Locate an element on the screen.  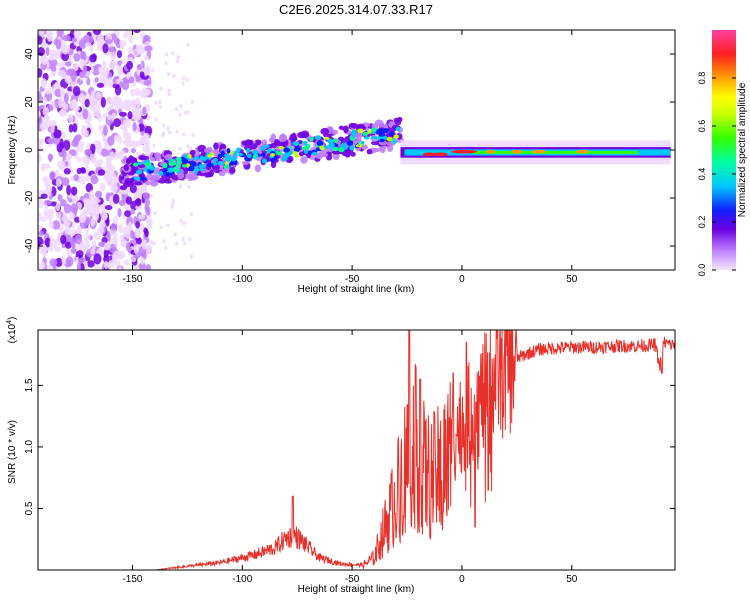
y-tick-label: 0 is located at coordinates (29, 150).